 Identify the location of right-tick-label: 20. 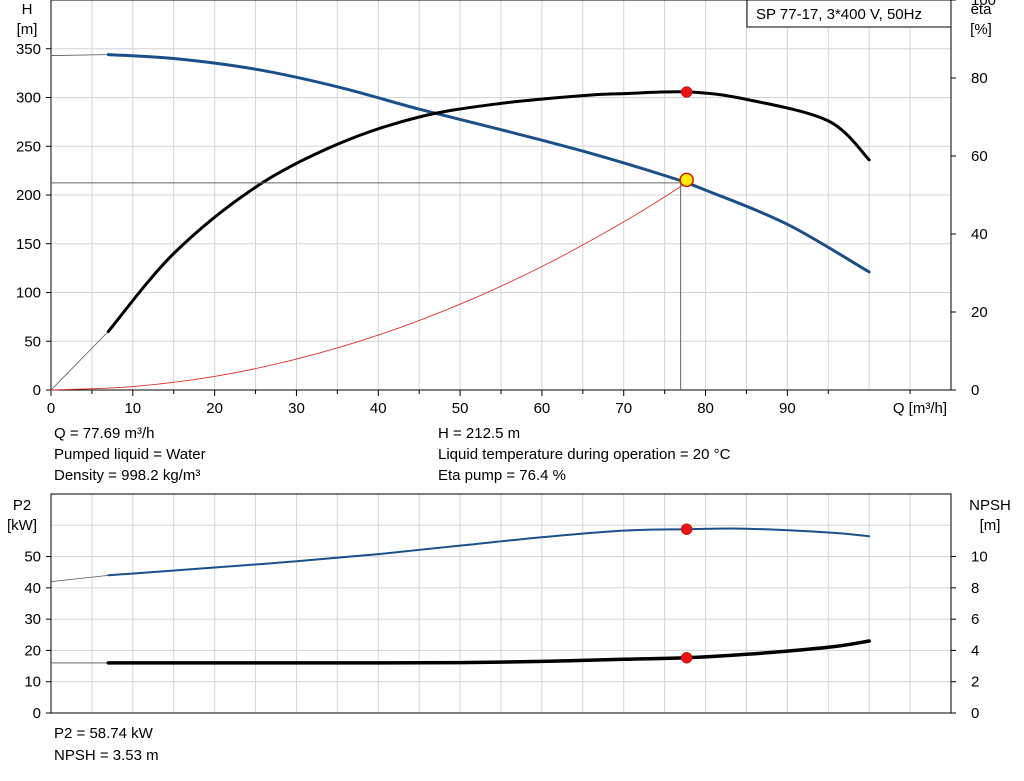
(979, 312).